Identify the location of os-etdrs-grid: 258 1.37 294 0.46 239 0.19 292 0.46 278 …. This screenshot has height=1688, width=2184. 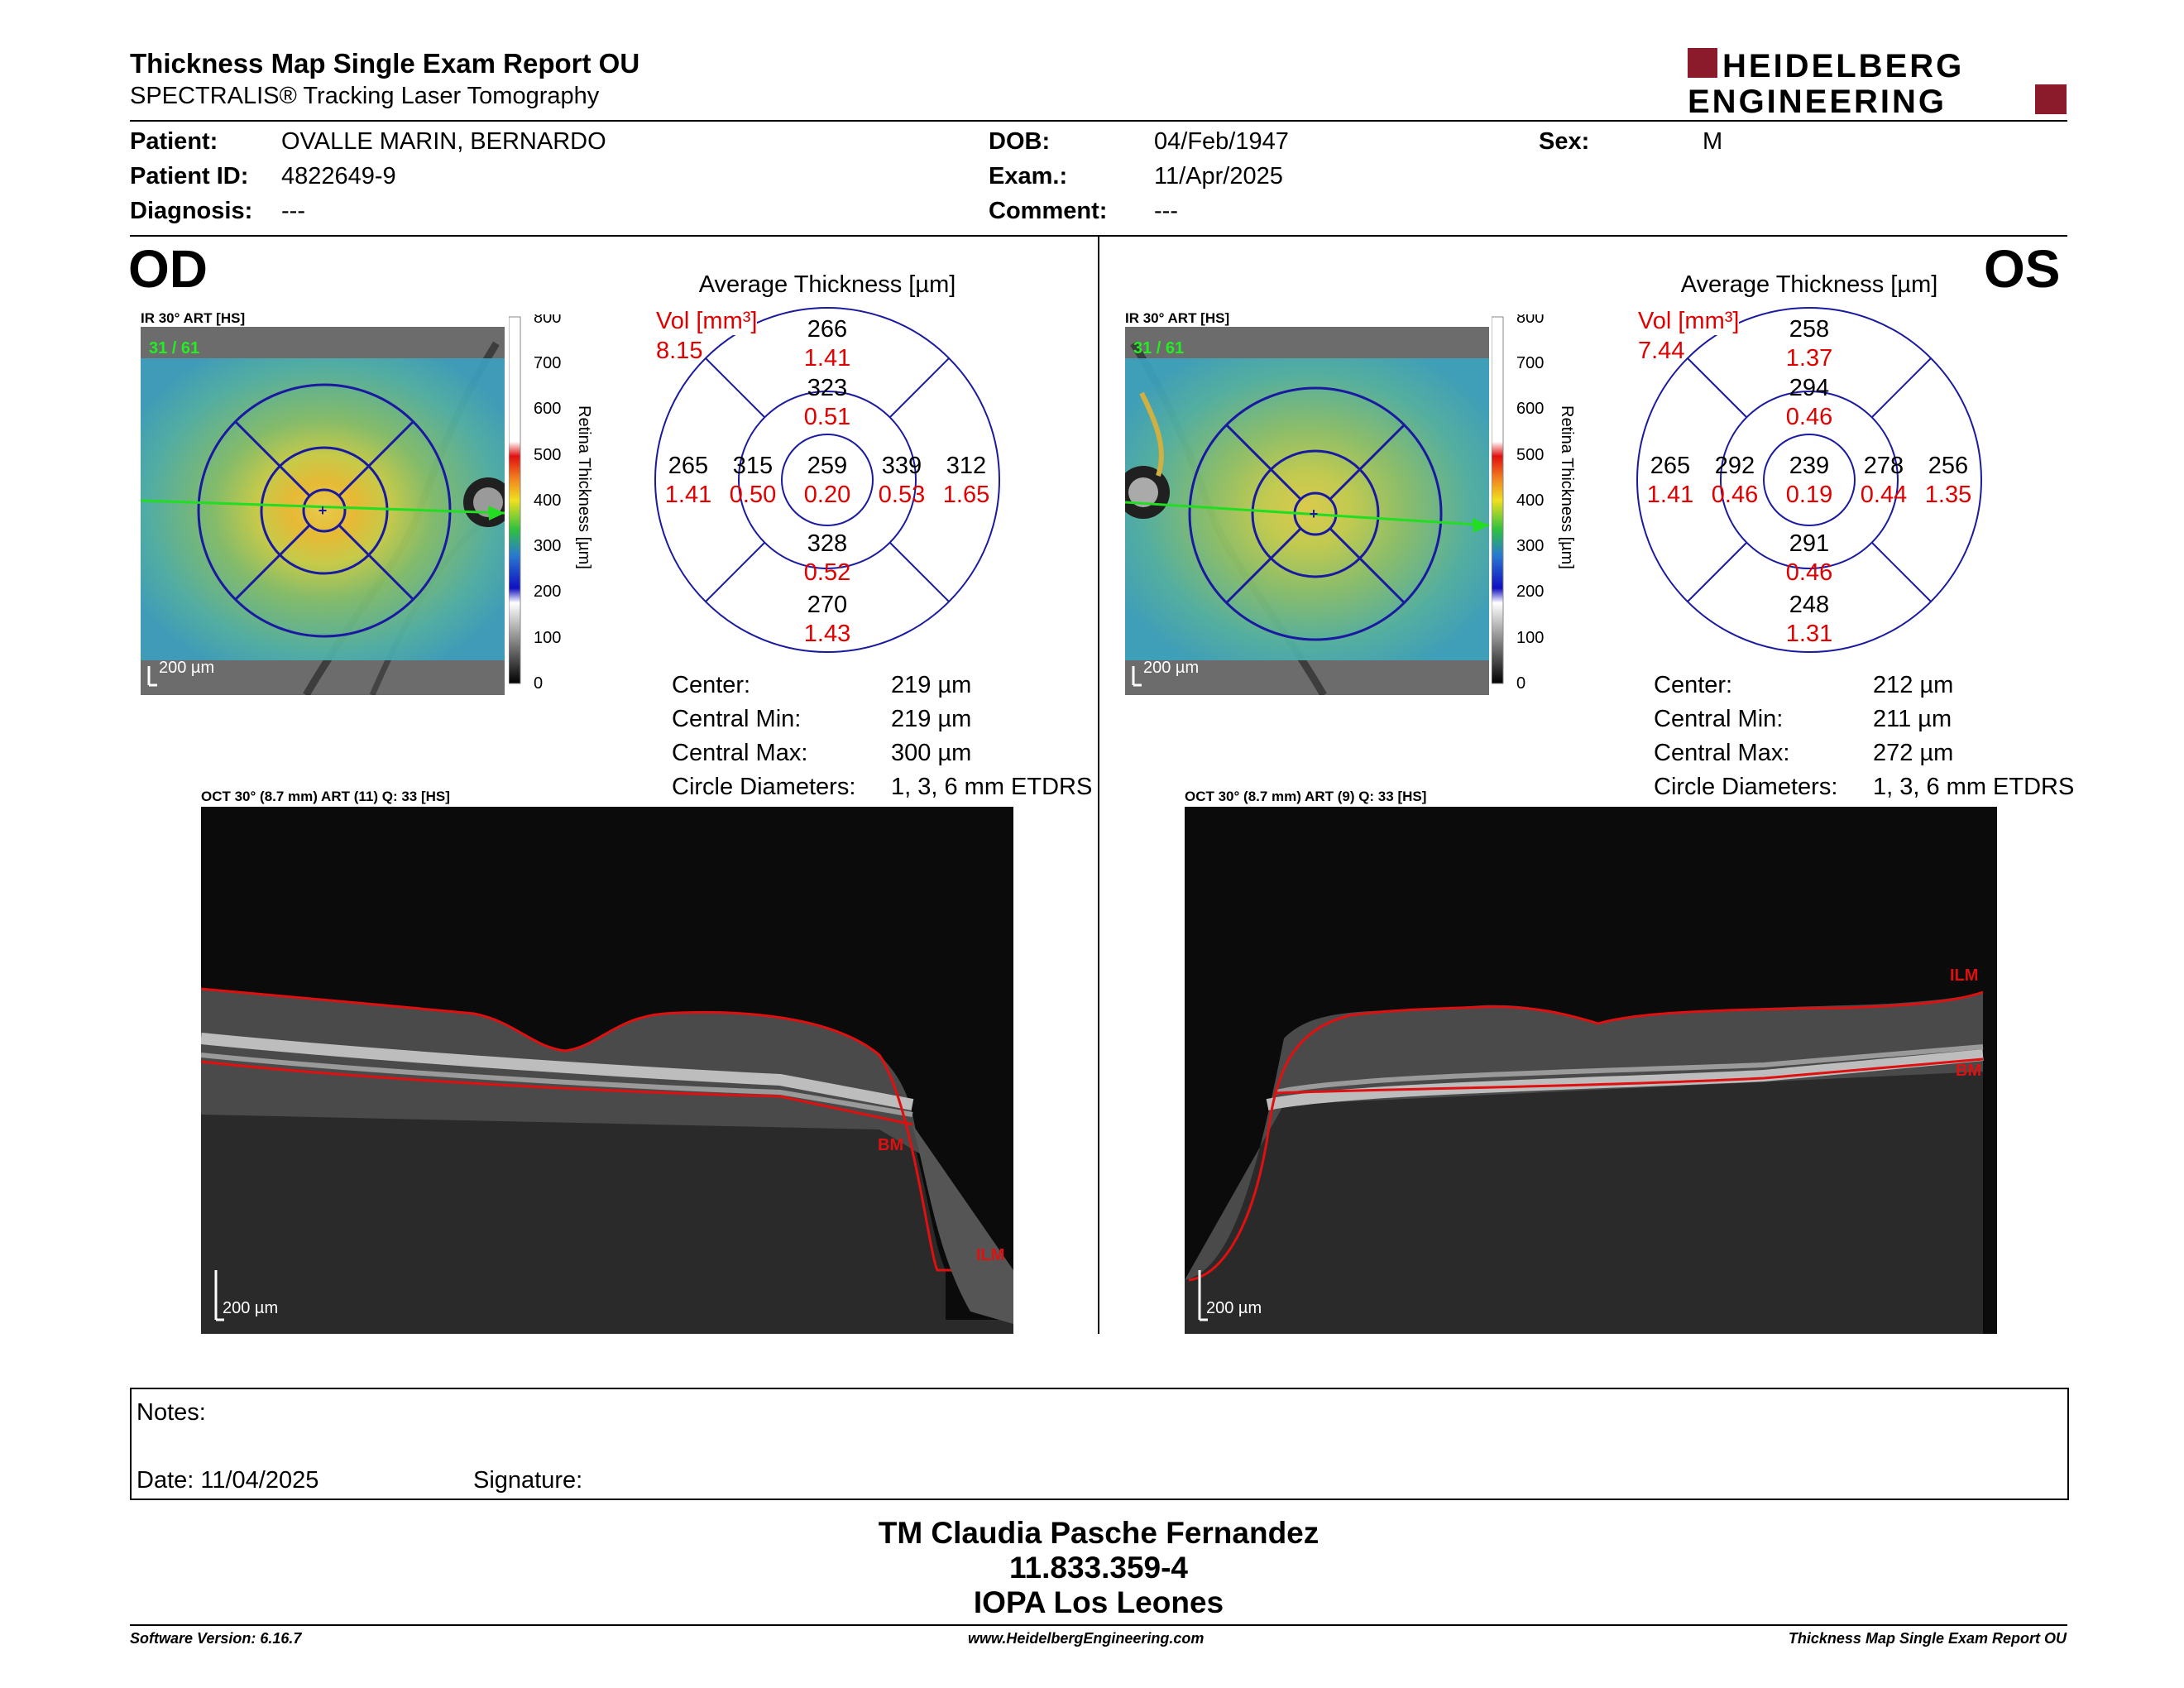
(1809, 480).